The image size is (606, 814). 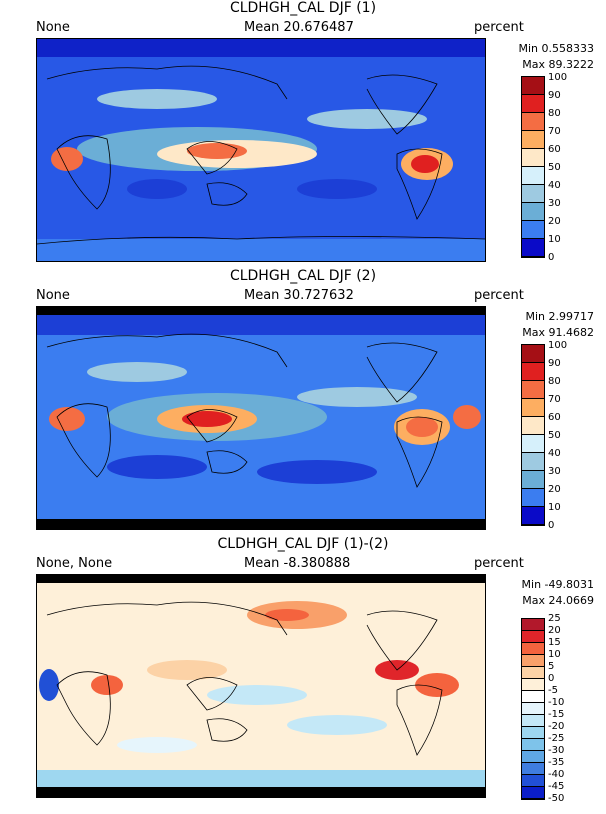 What do you see at coordinates (558, 332) in the screenshot?
I see `max-label: Max 91.4682` at bounding box center [558, 332].